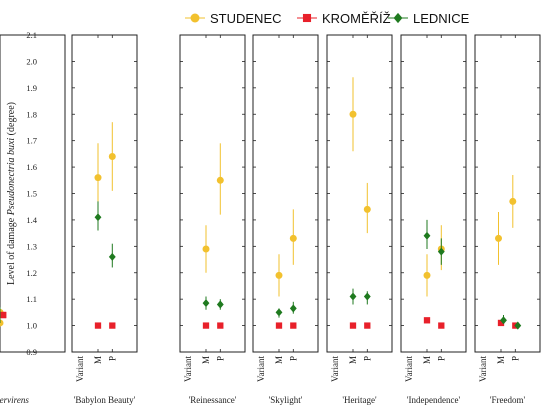 The image size is (550, 413). I want to click on y-tick-label: 1.8, so click(31, 114).